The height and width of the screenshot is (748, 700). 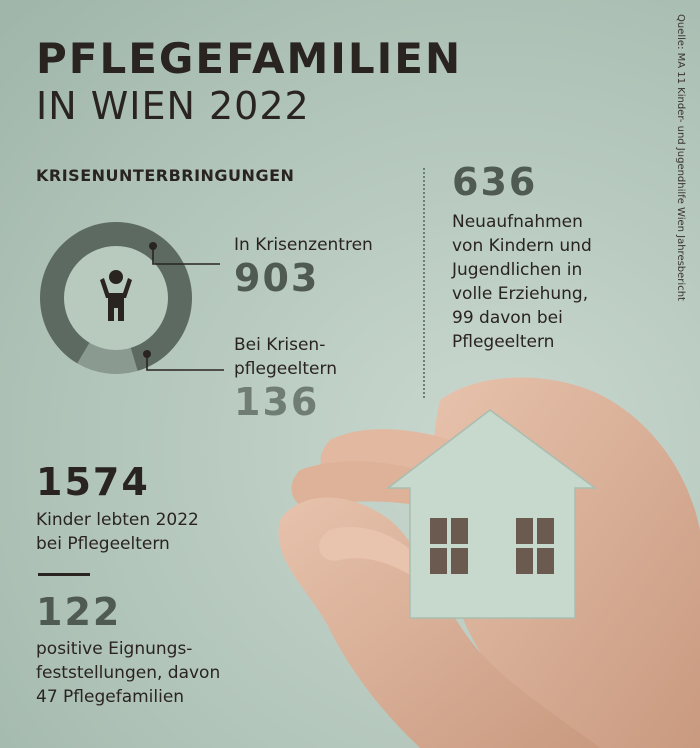 I want to click on text-admissions-4: volle Erziehung,, so click(x=520, y=294).